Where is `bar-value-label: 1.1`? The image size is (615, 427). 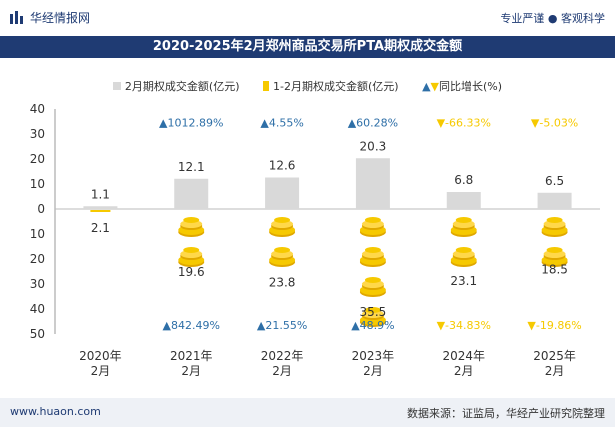
bar-value-label: 1.1 is located at coordinates (100, 194).